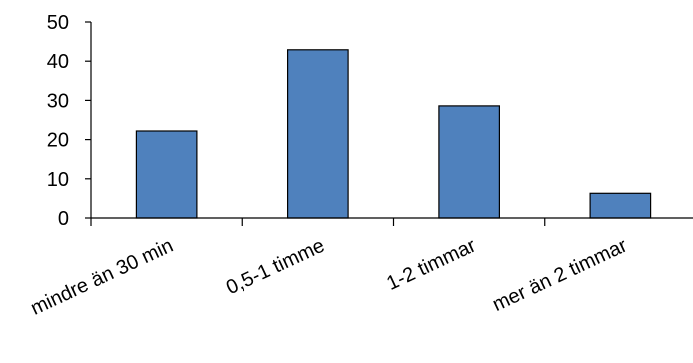 This screenshot has width=693, height=363. Describe the element at coordinates (101, 277) in the screenshot. I see `x-category-label-0: mindre än 30 min` at that location.